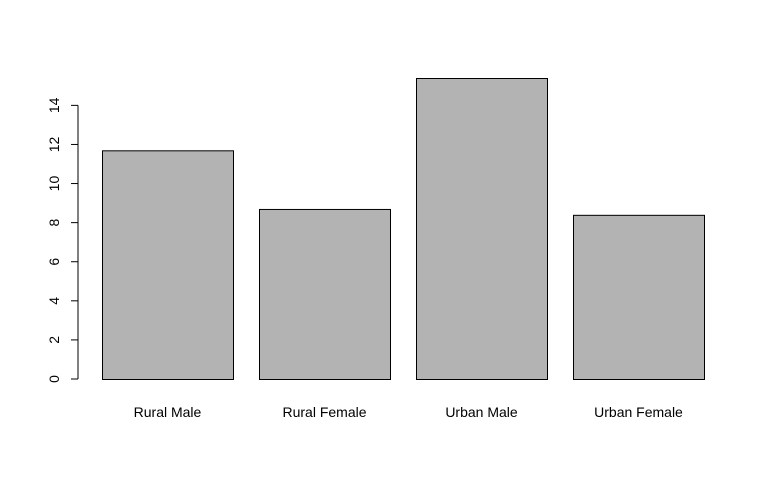 Image resolution: width=768 pixels, height=480 pixels. Describe the element at coordinates (324, 412) in the screenshot. I see `x-category-label: Rural Female` at that location.